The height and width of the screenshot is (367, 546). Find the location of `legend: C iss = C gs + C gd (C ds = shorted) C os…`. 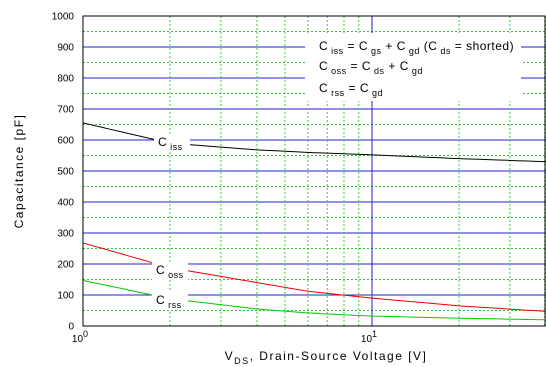

legend: C iss = C gs + C gd (C ds = shorted) C os… is located at coordinates (413, 67).